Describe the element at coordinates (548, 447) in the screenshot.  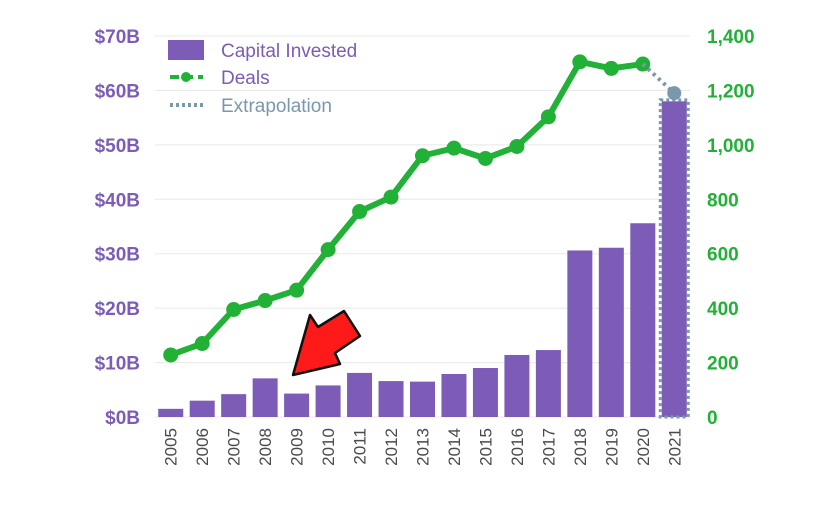
I see `x-tick-label: 2017` at that location.